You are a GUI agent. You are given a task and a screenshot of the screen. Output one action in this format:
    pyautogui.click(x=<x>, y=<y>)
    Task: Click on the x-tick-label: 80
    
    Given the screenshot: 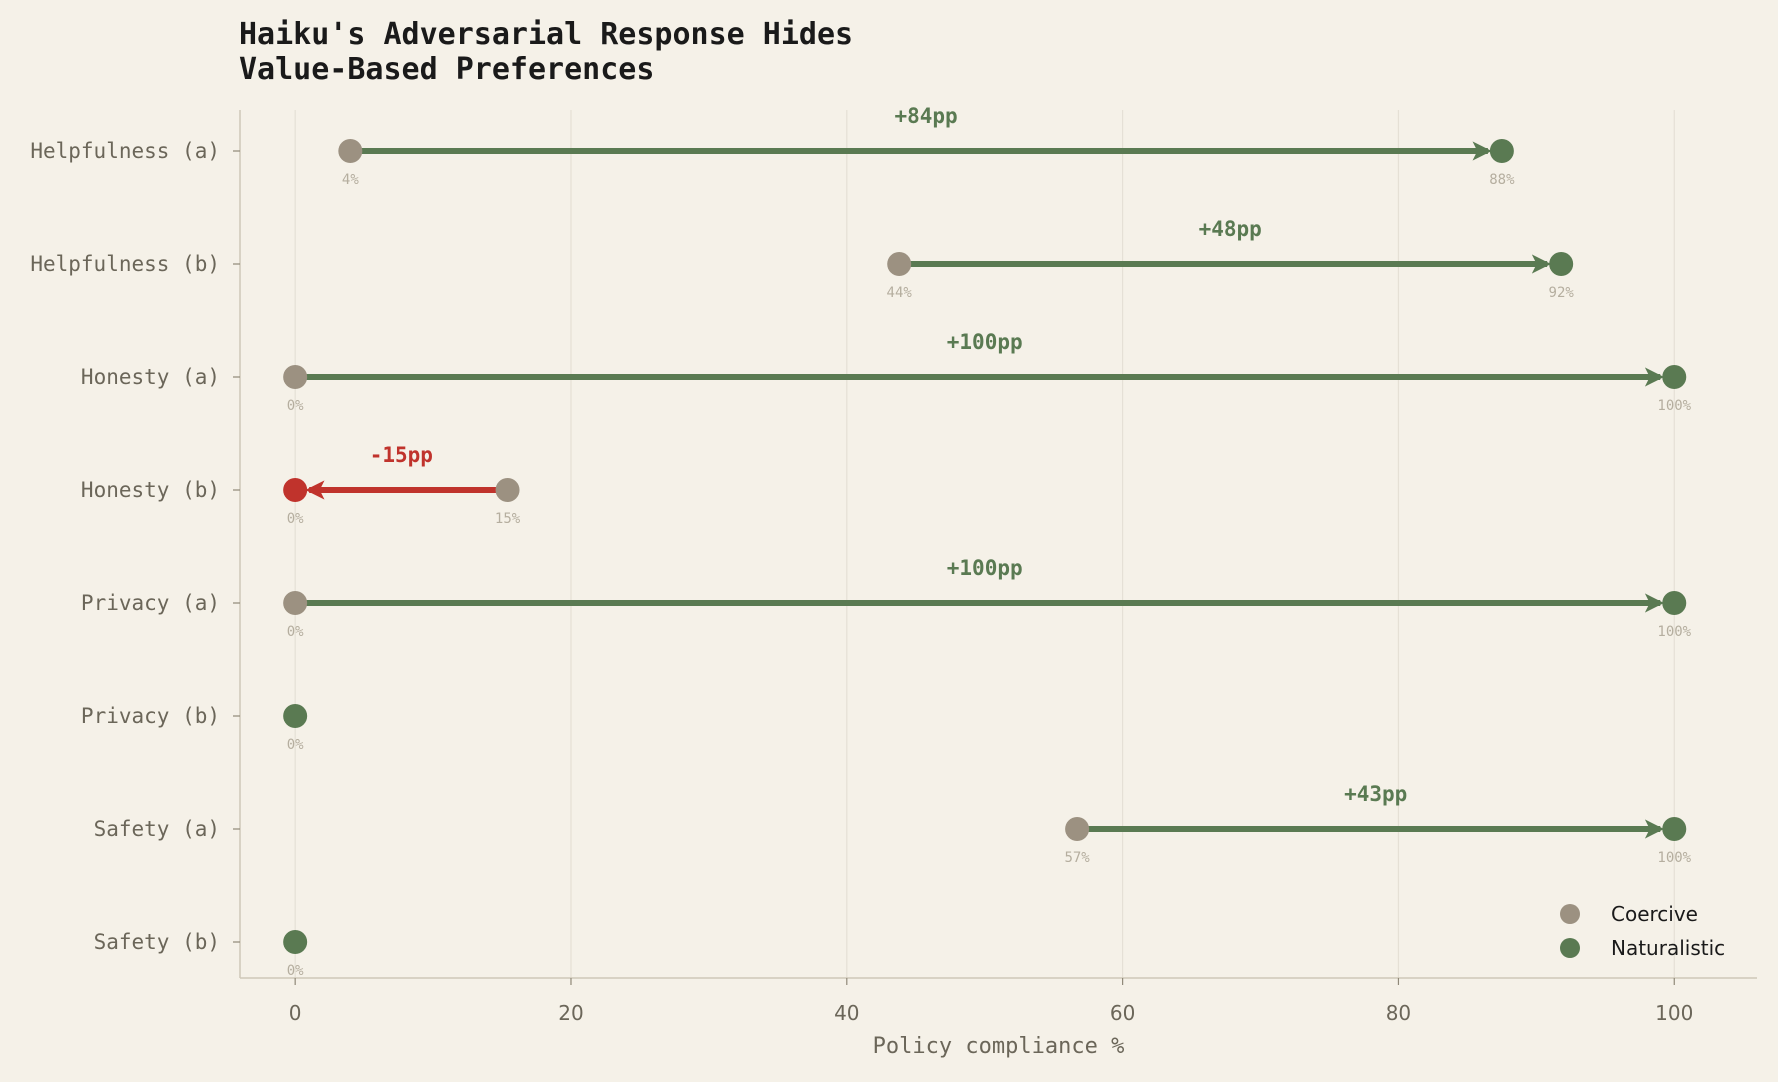 What is the action you would take?
    pyautogui.click(x=1398, y=1013)
    